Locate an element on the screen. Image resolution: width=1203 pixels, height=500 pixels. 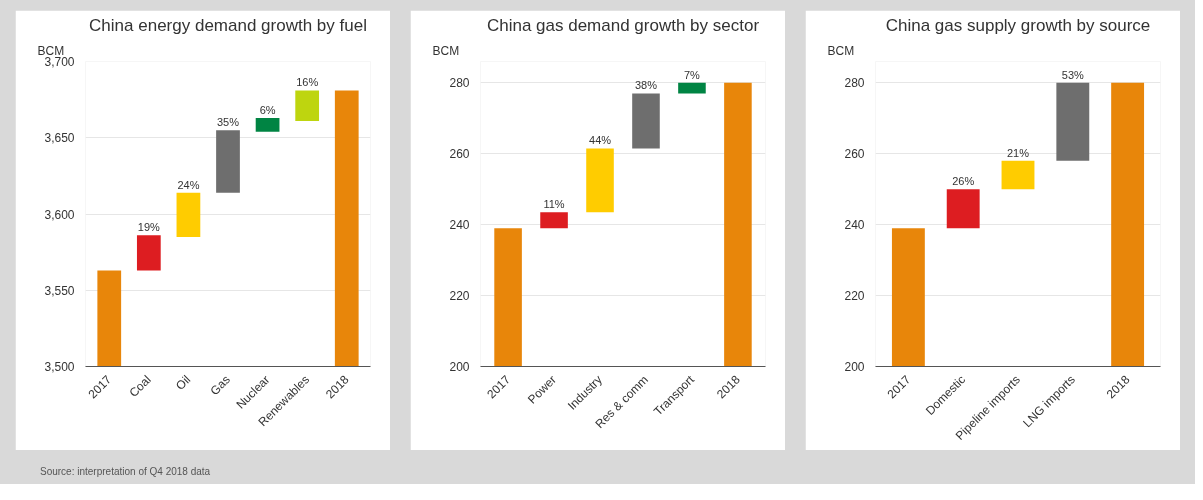
annotation: 16% is located at coordinates (307, 82).